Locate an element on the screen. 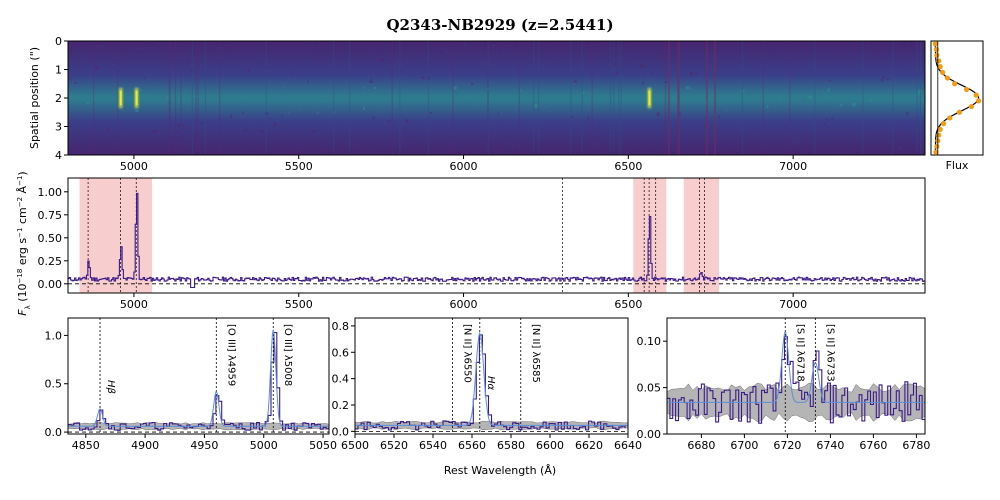 This screenshot has width=1000, height=500. gaussian-fit-line is located at coordinates (957, 98).